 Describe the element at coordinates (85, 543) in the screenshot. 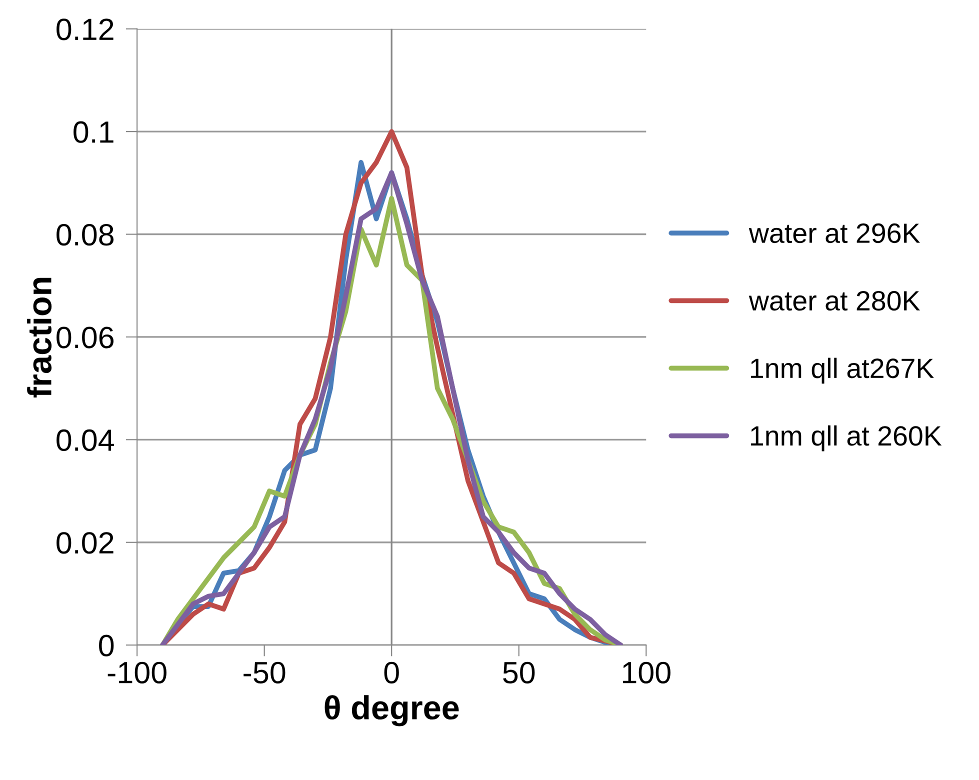

I see `y-tick-label: 0.02` at that location.